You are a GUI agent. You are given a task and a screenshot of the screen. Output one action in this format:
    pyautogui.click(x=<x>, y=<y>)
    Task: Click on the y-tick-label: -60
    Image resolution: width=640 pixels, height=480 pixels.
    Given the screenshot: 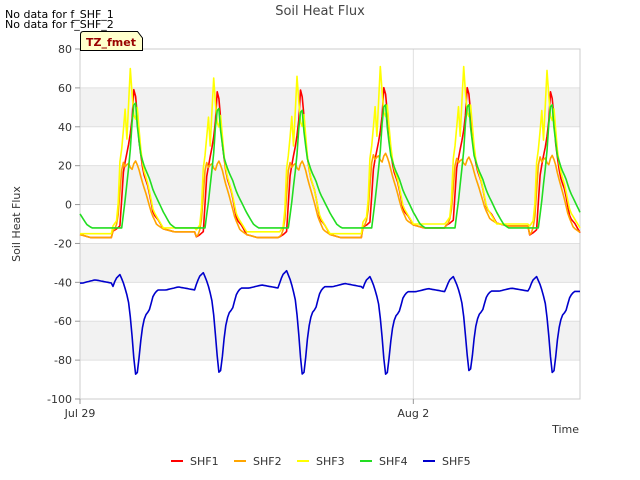 What is the action you would take?
    pyautogui.click(x=63, y=321)
    